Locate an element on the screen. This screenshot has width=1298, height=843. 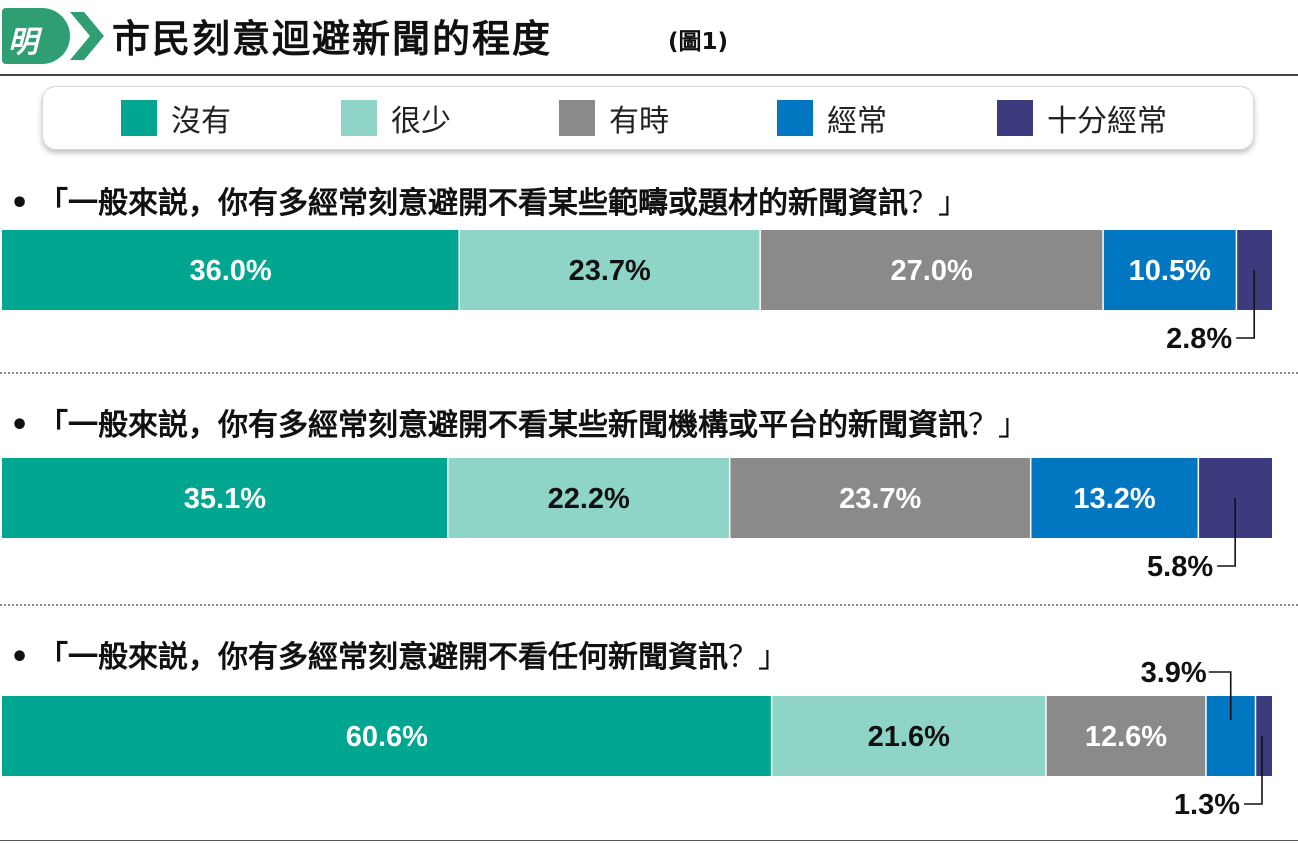
question-text: 「一般來説，你有多經常刻意避開不看某些範疇或題材的新聞資訊 is located at coordinates (473, 203).